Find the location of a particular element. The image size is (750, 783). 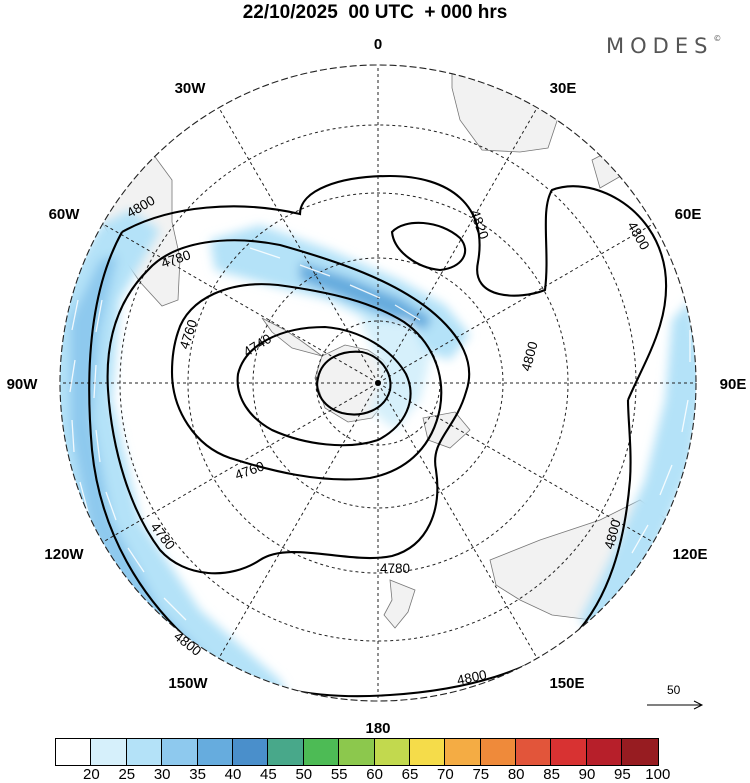

colorbar-label: 85 is located at coordinates (551, 774).